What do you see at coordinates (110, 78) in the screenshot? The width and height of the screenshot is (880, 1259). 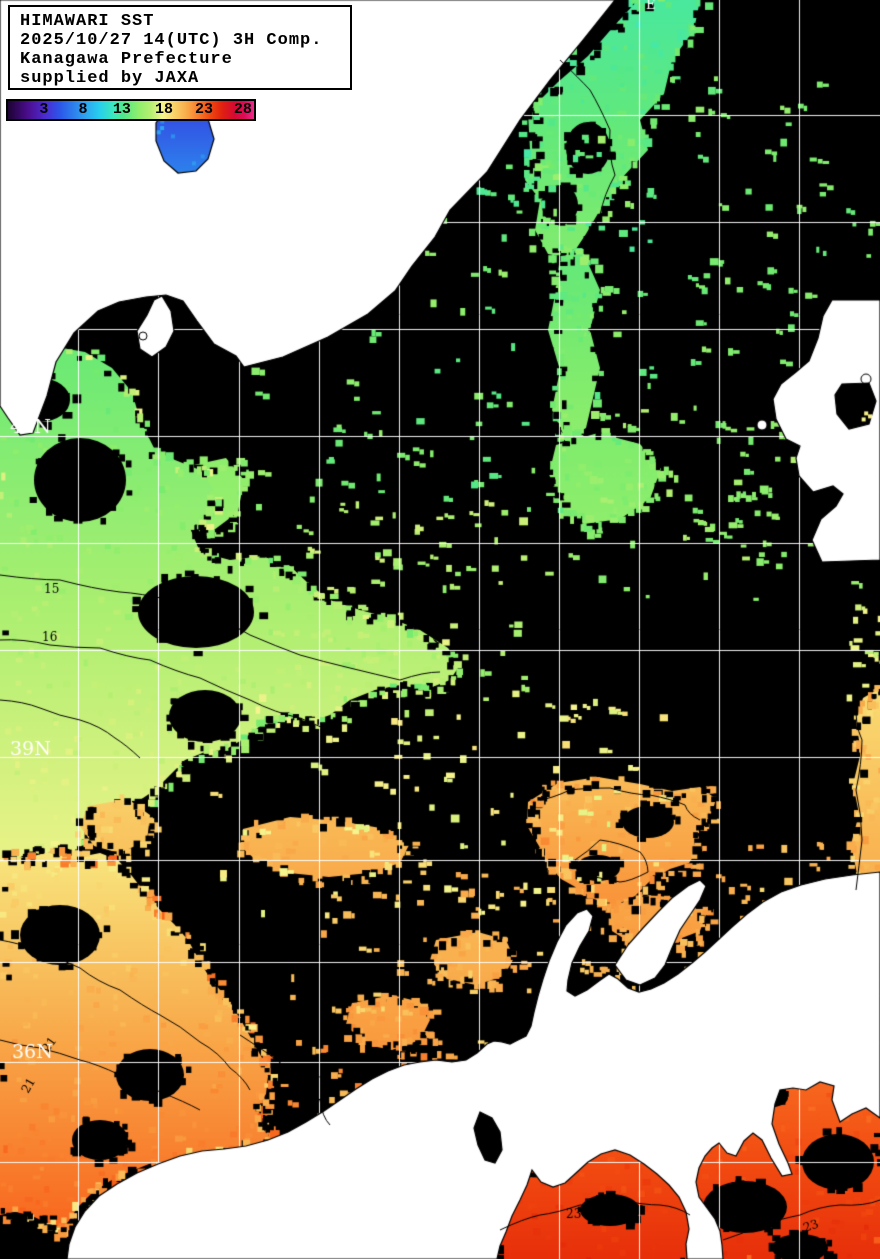 I see `title-attribution: supplied by JAXA` at bounding box center [110, 78].